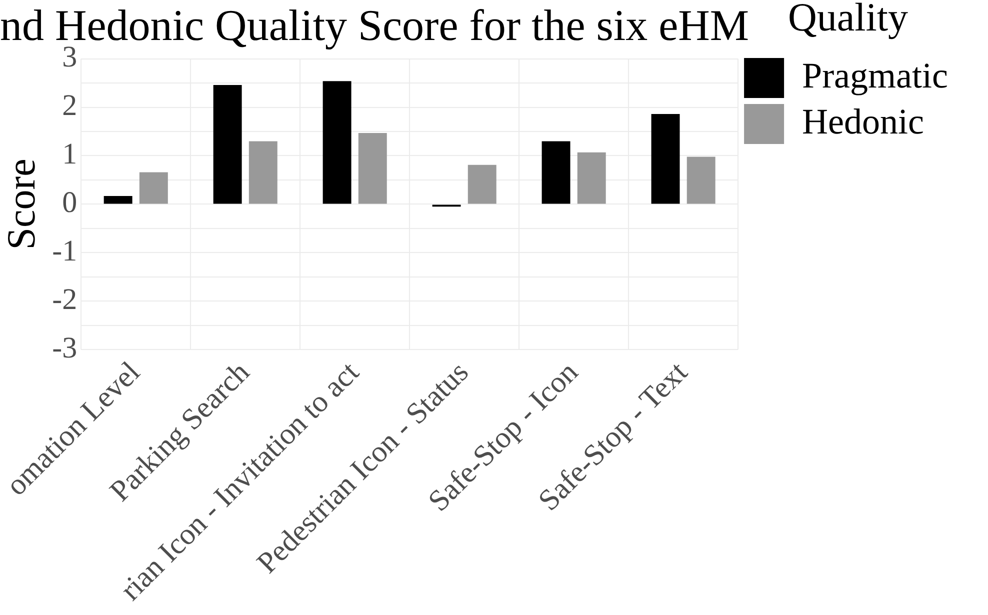 The width and height of the screenshot is (988, 615). I want to click on legend-title: Quality, so click(848, 20).